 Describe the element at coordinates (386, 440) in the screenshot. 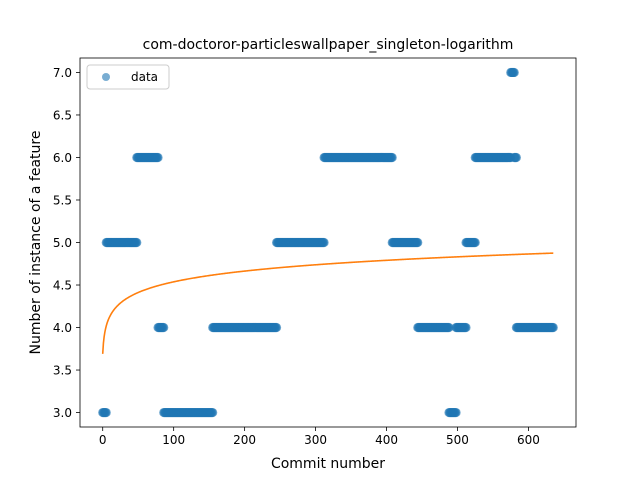

I see `x-tick-label: 400` at that location.